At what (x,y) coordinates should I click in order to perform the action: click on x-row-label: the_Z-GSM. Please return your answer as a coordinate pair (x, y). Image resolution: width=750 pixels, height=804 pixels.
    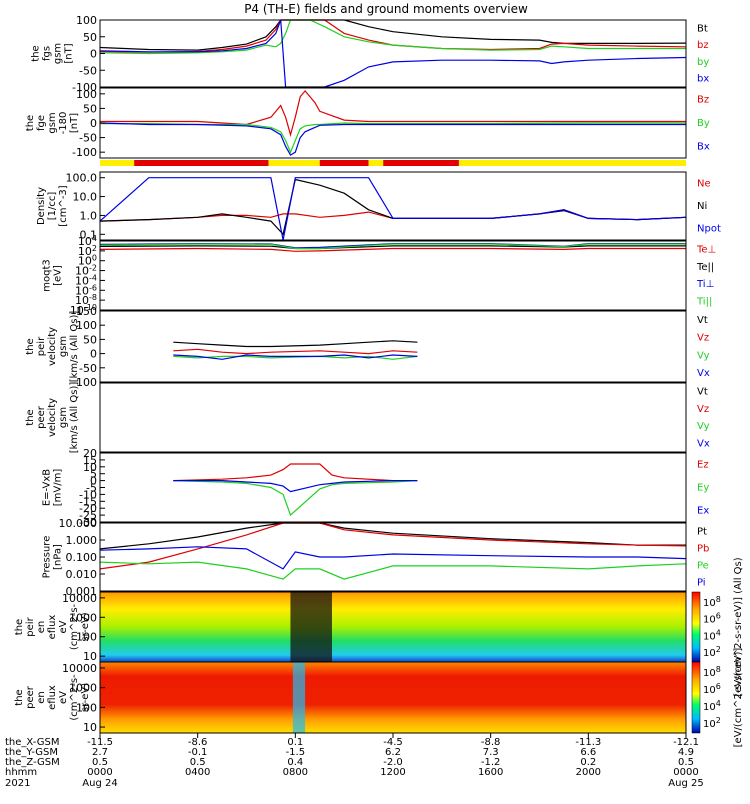
    Looking at the image, I should click on (32, 762).